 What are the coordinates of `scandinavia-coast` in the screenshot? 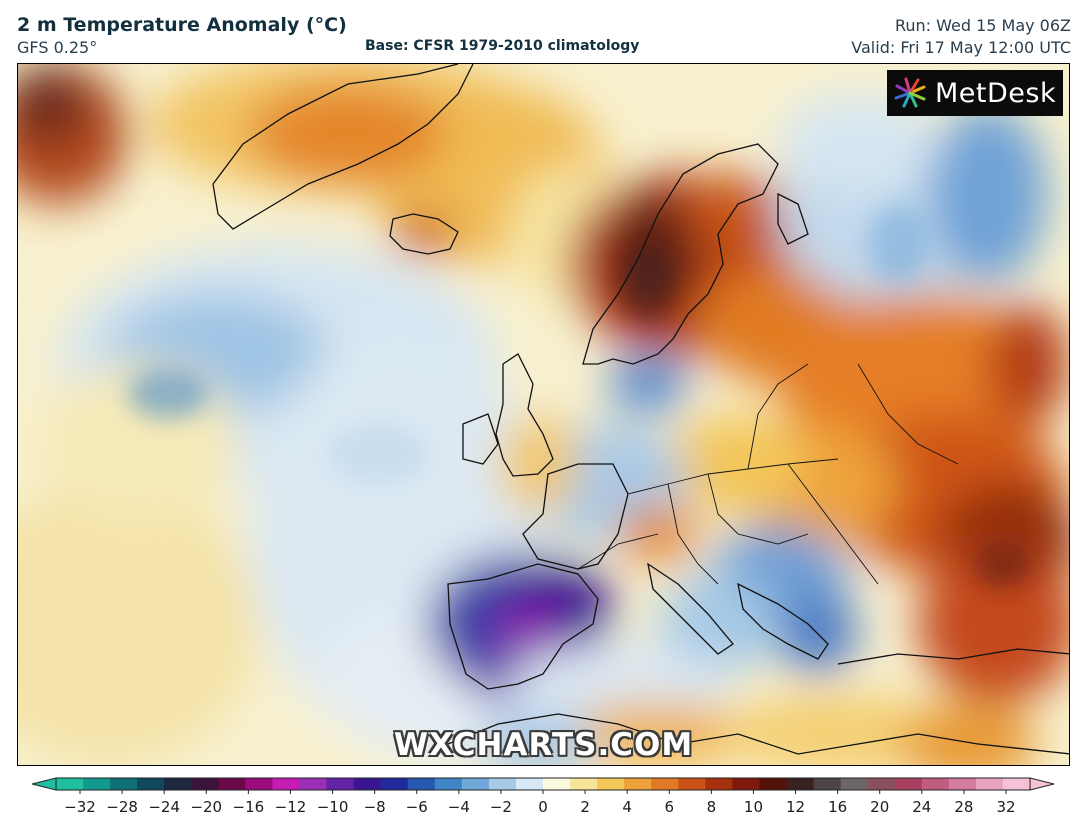 It's located at (680, 254).